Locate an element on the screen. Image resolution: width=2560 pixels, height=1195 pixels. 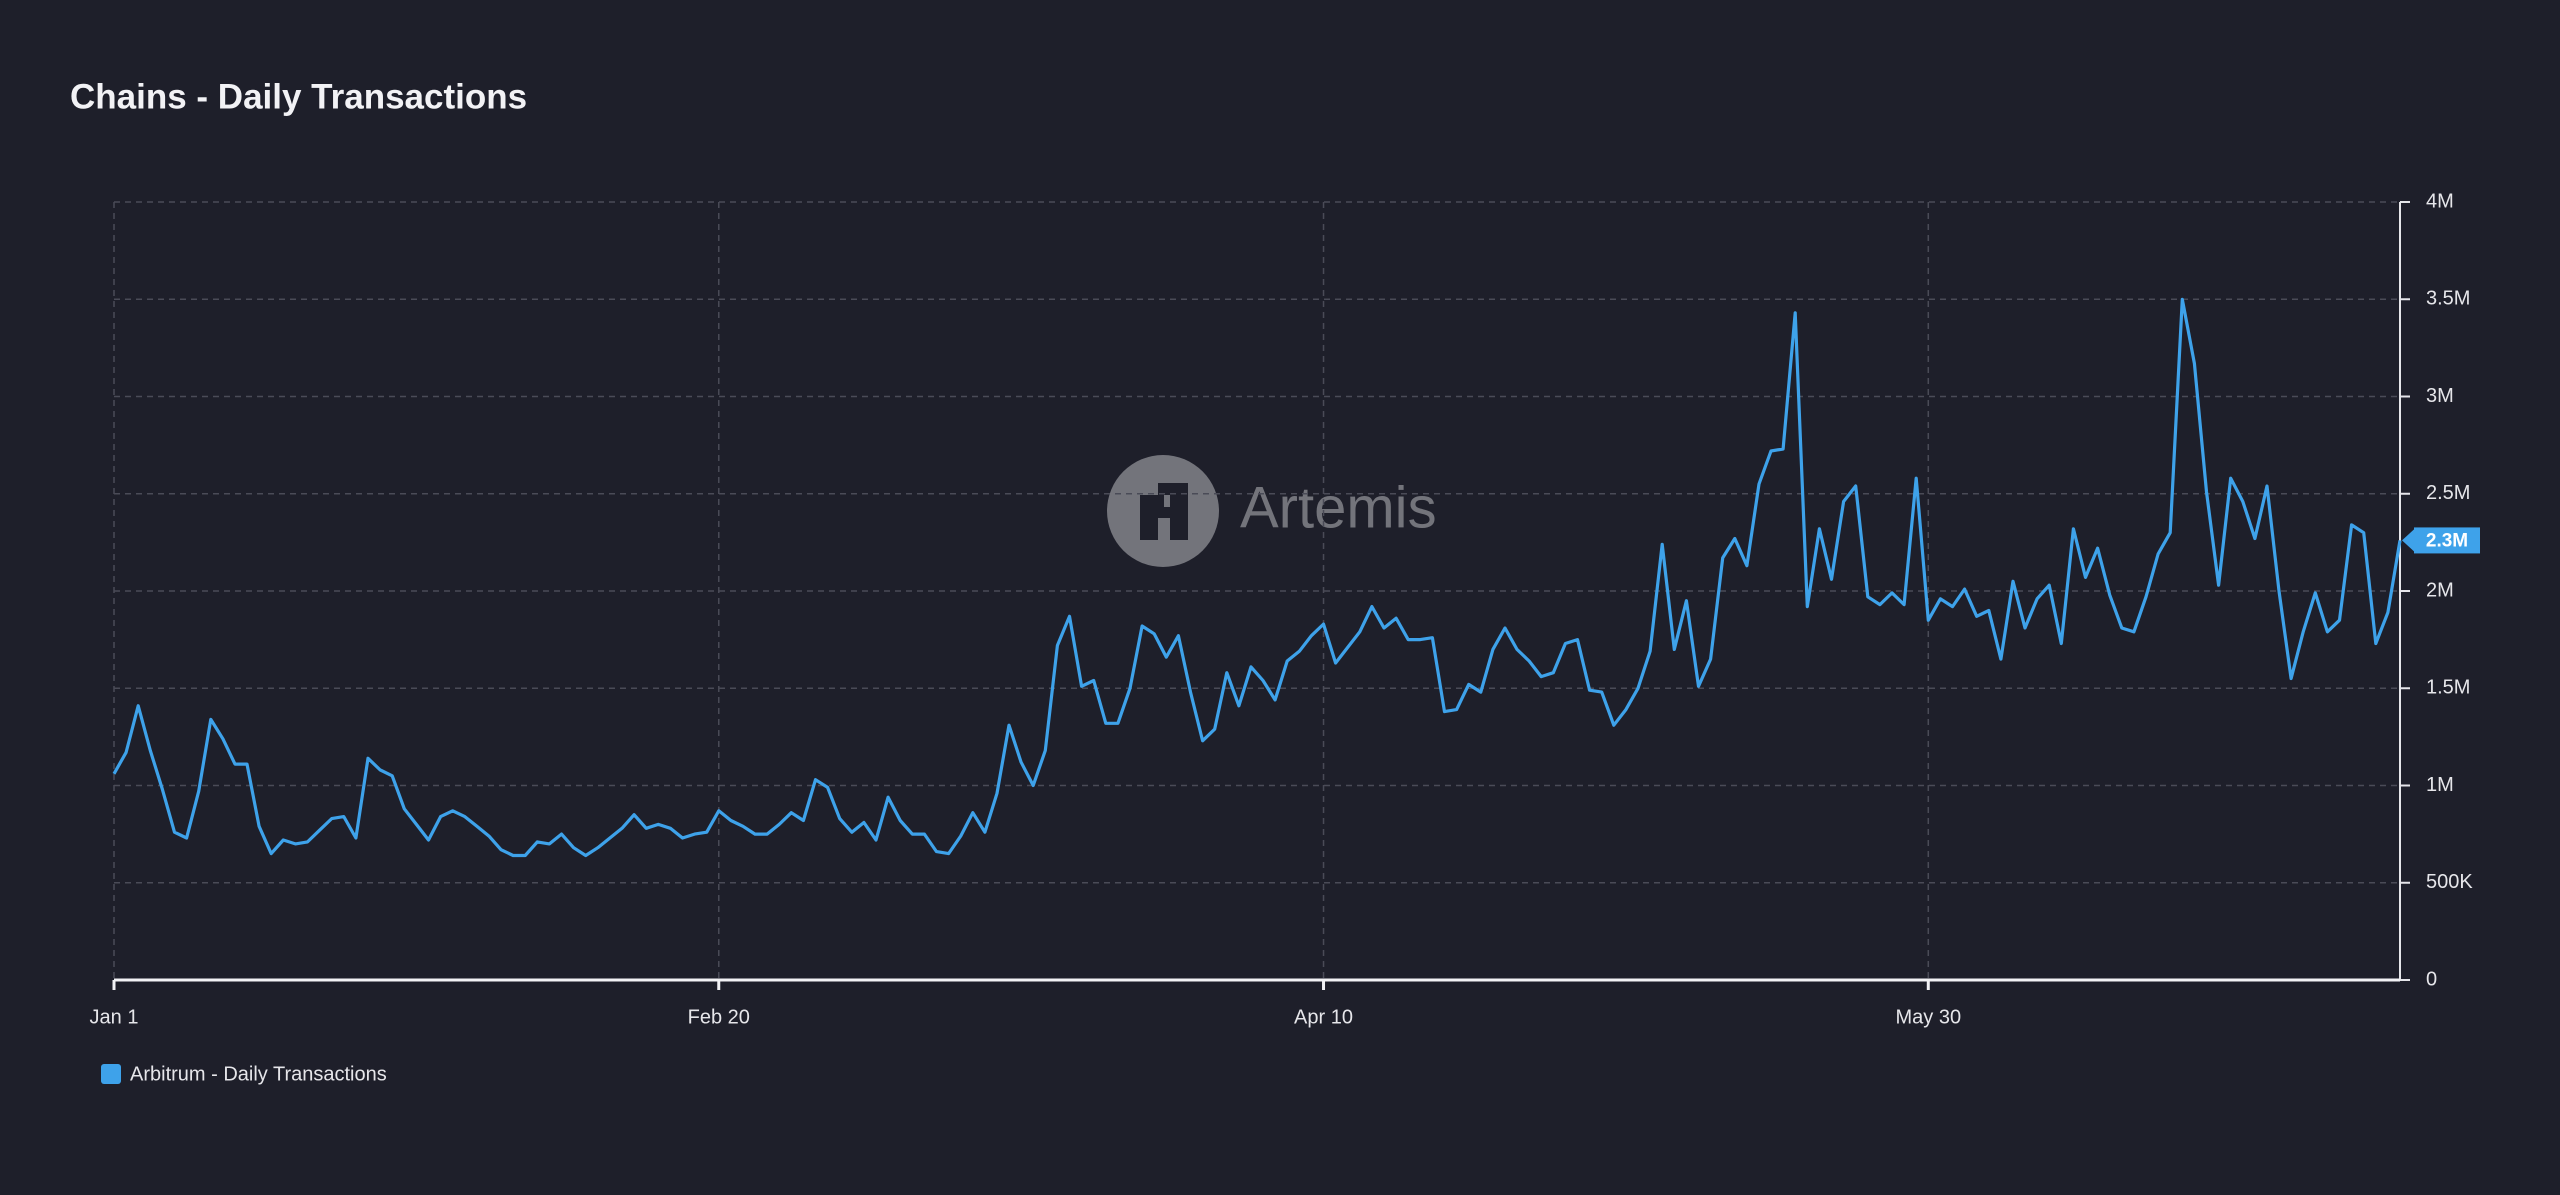
legend-label: Arbitrum - Daily Transactions is located at coordinates (258, 1074).